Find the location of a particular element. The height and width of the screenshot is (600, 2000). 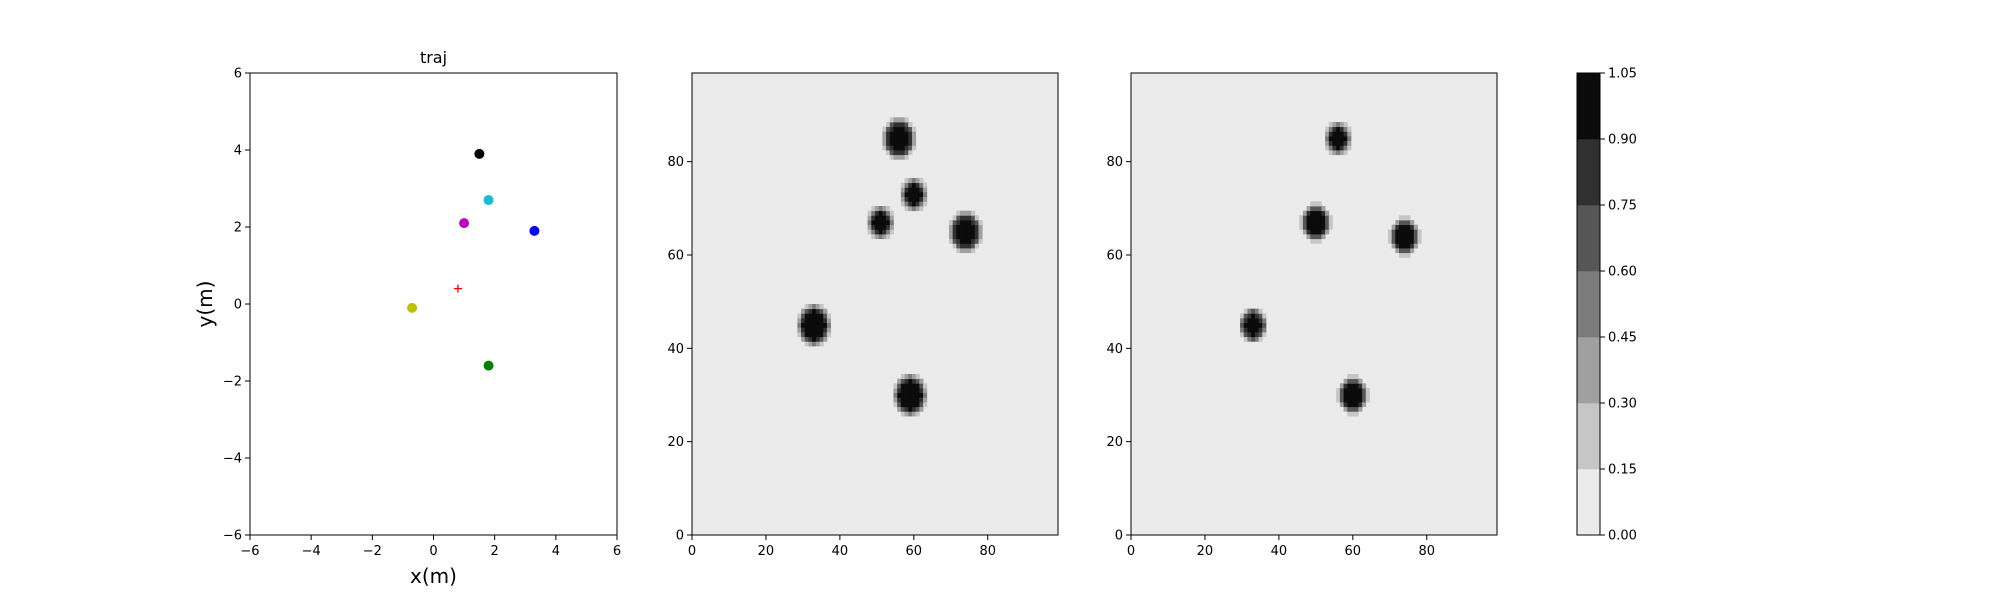

y-tick-label: 4 is located at coordinates (238, 151).